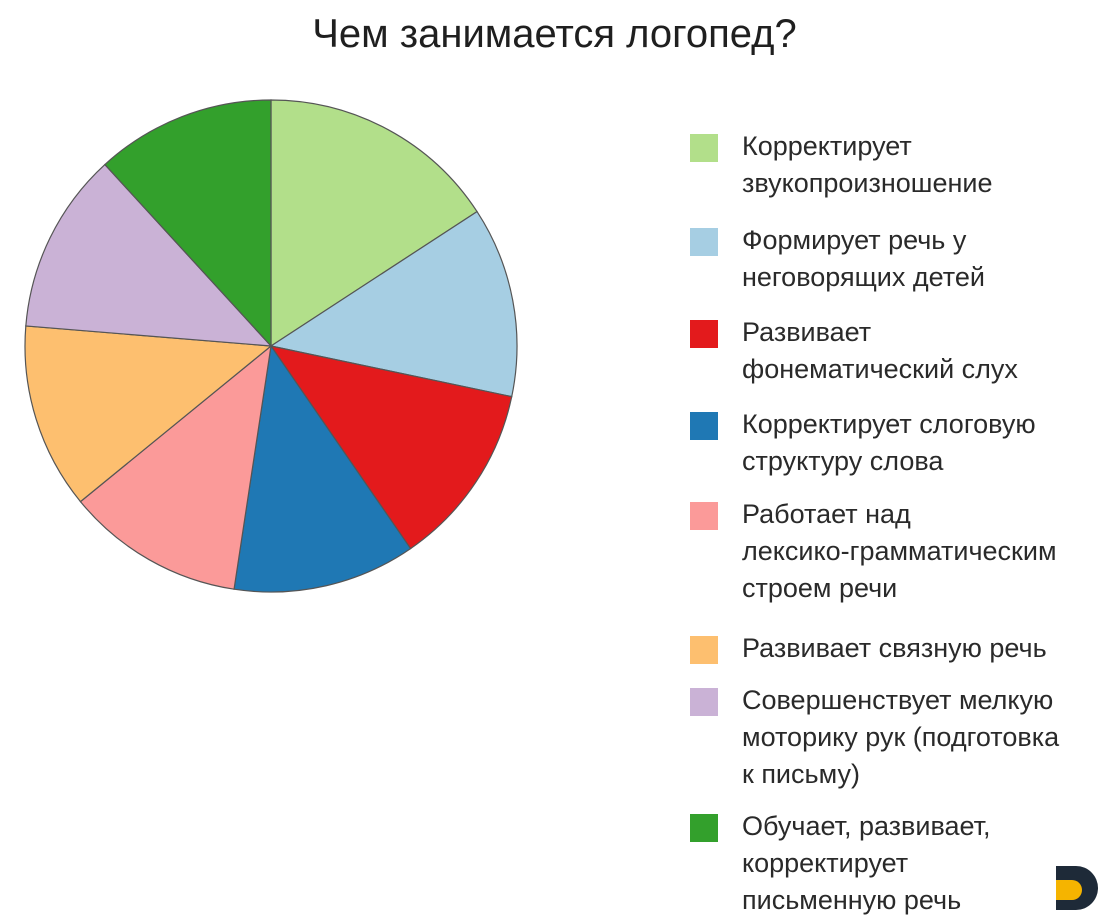 This screenshot has width=1109, height=920. Describe the element at coordinates (880, 350) in the screenshot. I see `legend-label-2: Развивает фонематический слух` at that location.